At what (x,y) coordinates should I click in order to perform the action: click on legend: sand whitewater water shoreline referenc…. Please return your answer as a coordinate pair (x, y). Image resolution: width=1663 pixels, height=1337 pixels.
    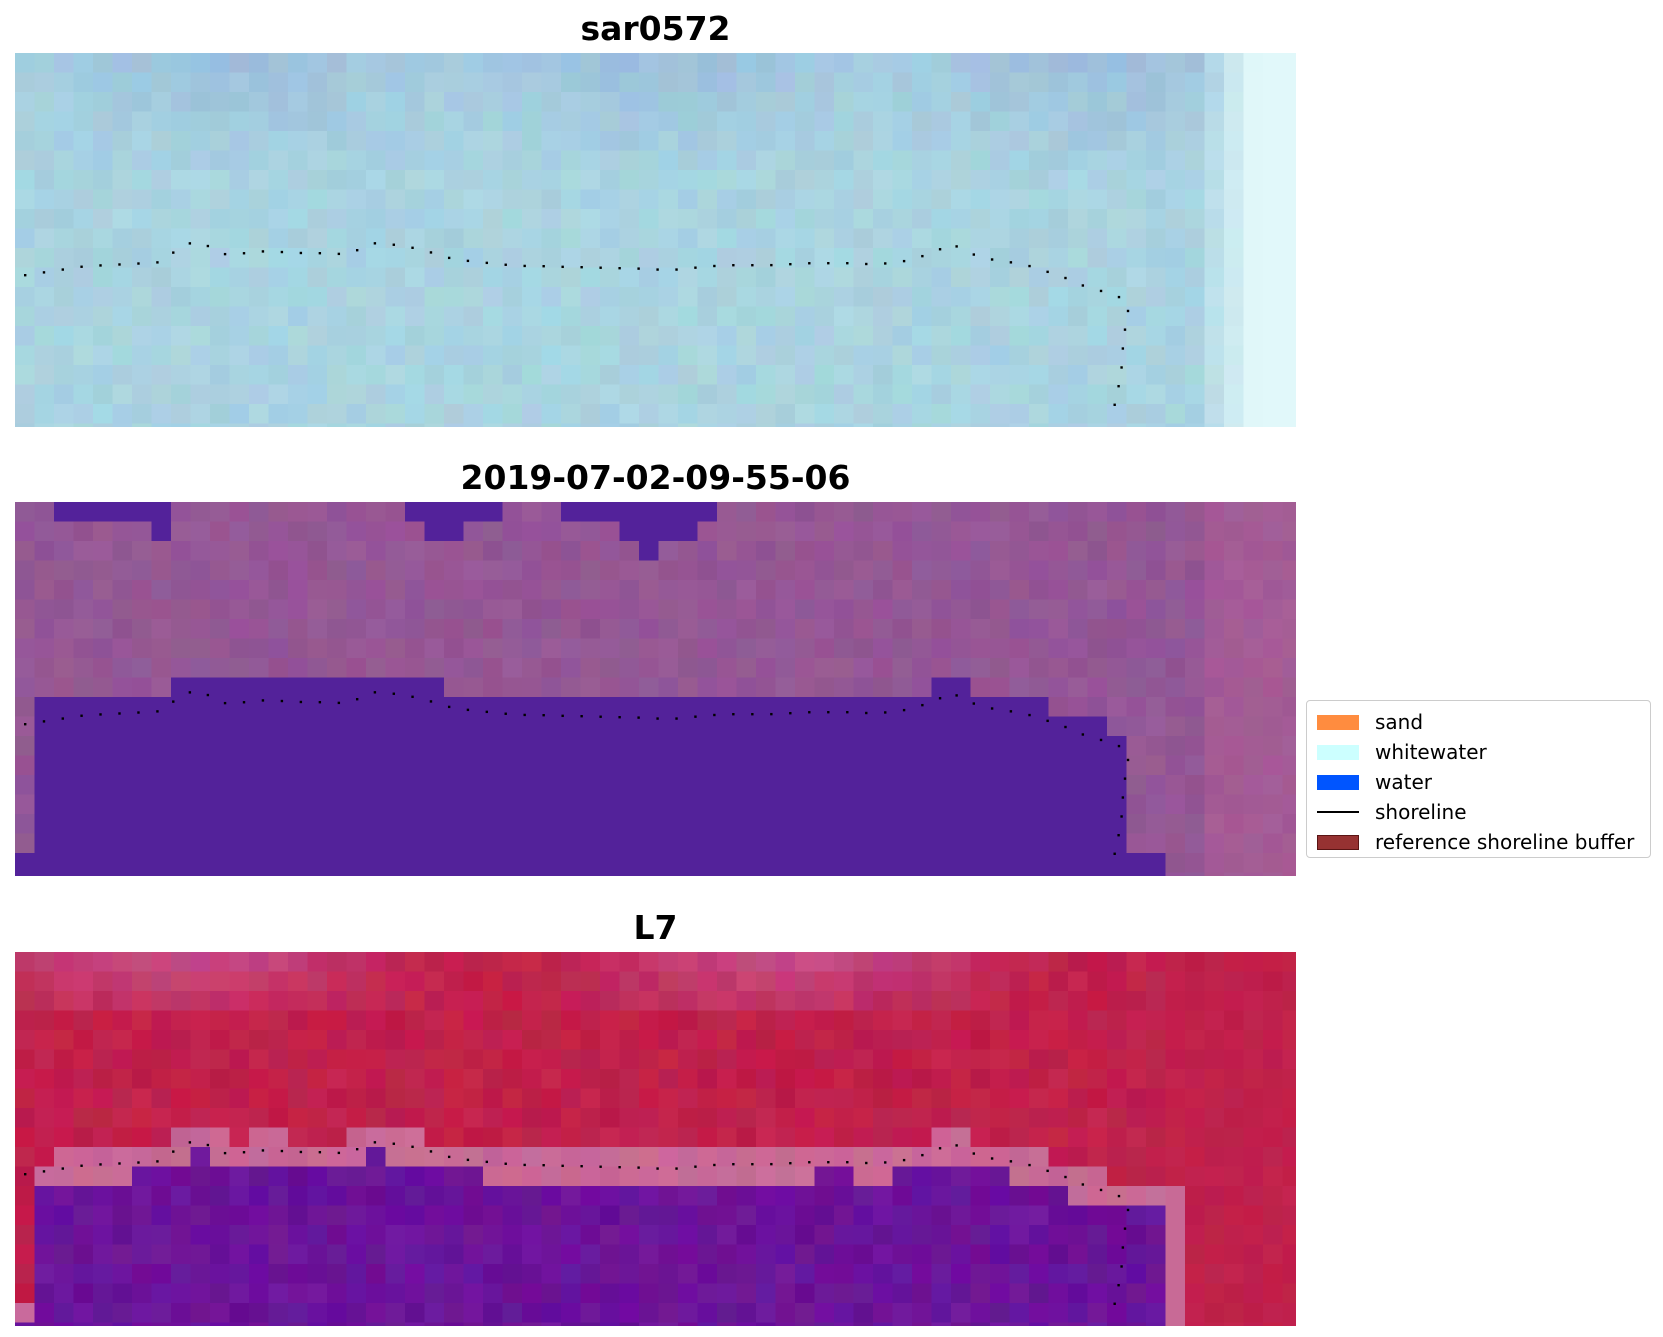
    Looking at the image, I should click on (1478, 779).